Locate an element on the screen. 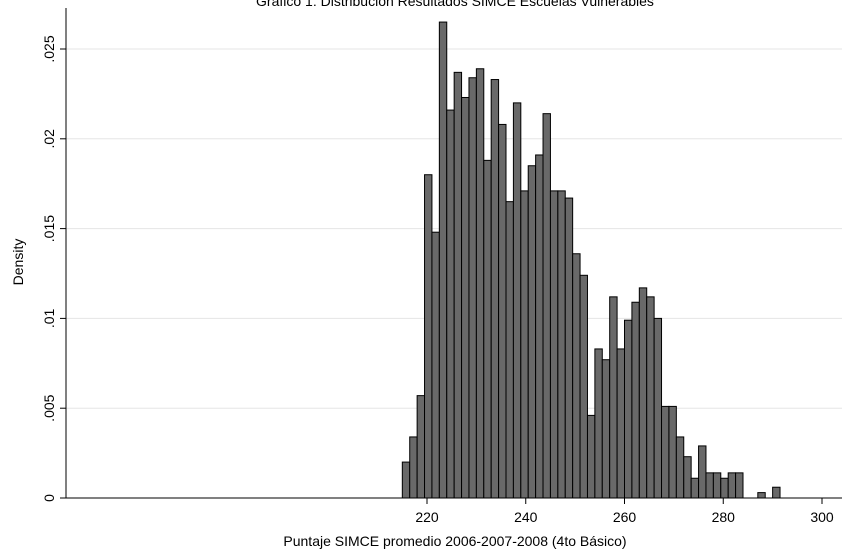 This screenshot has height=550, width=842. y-axis-title: Density is located at coordinates (18, 262).